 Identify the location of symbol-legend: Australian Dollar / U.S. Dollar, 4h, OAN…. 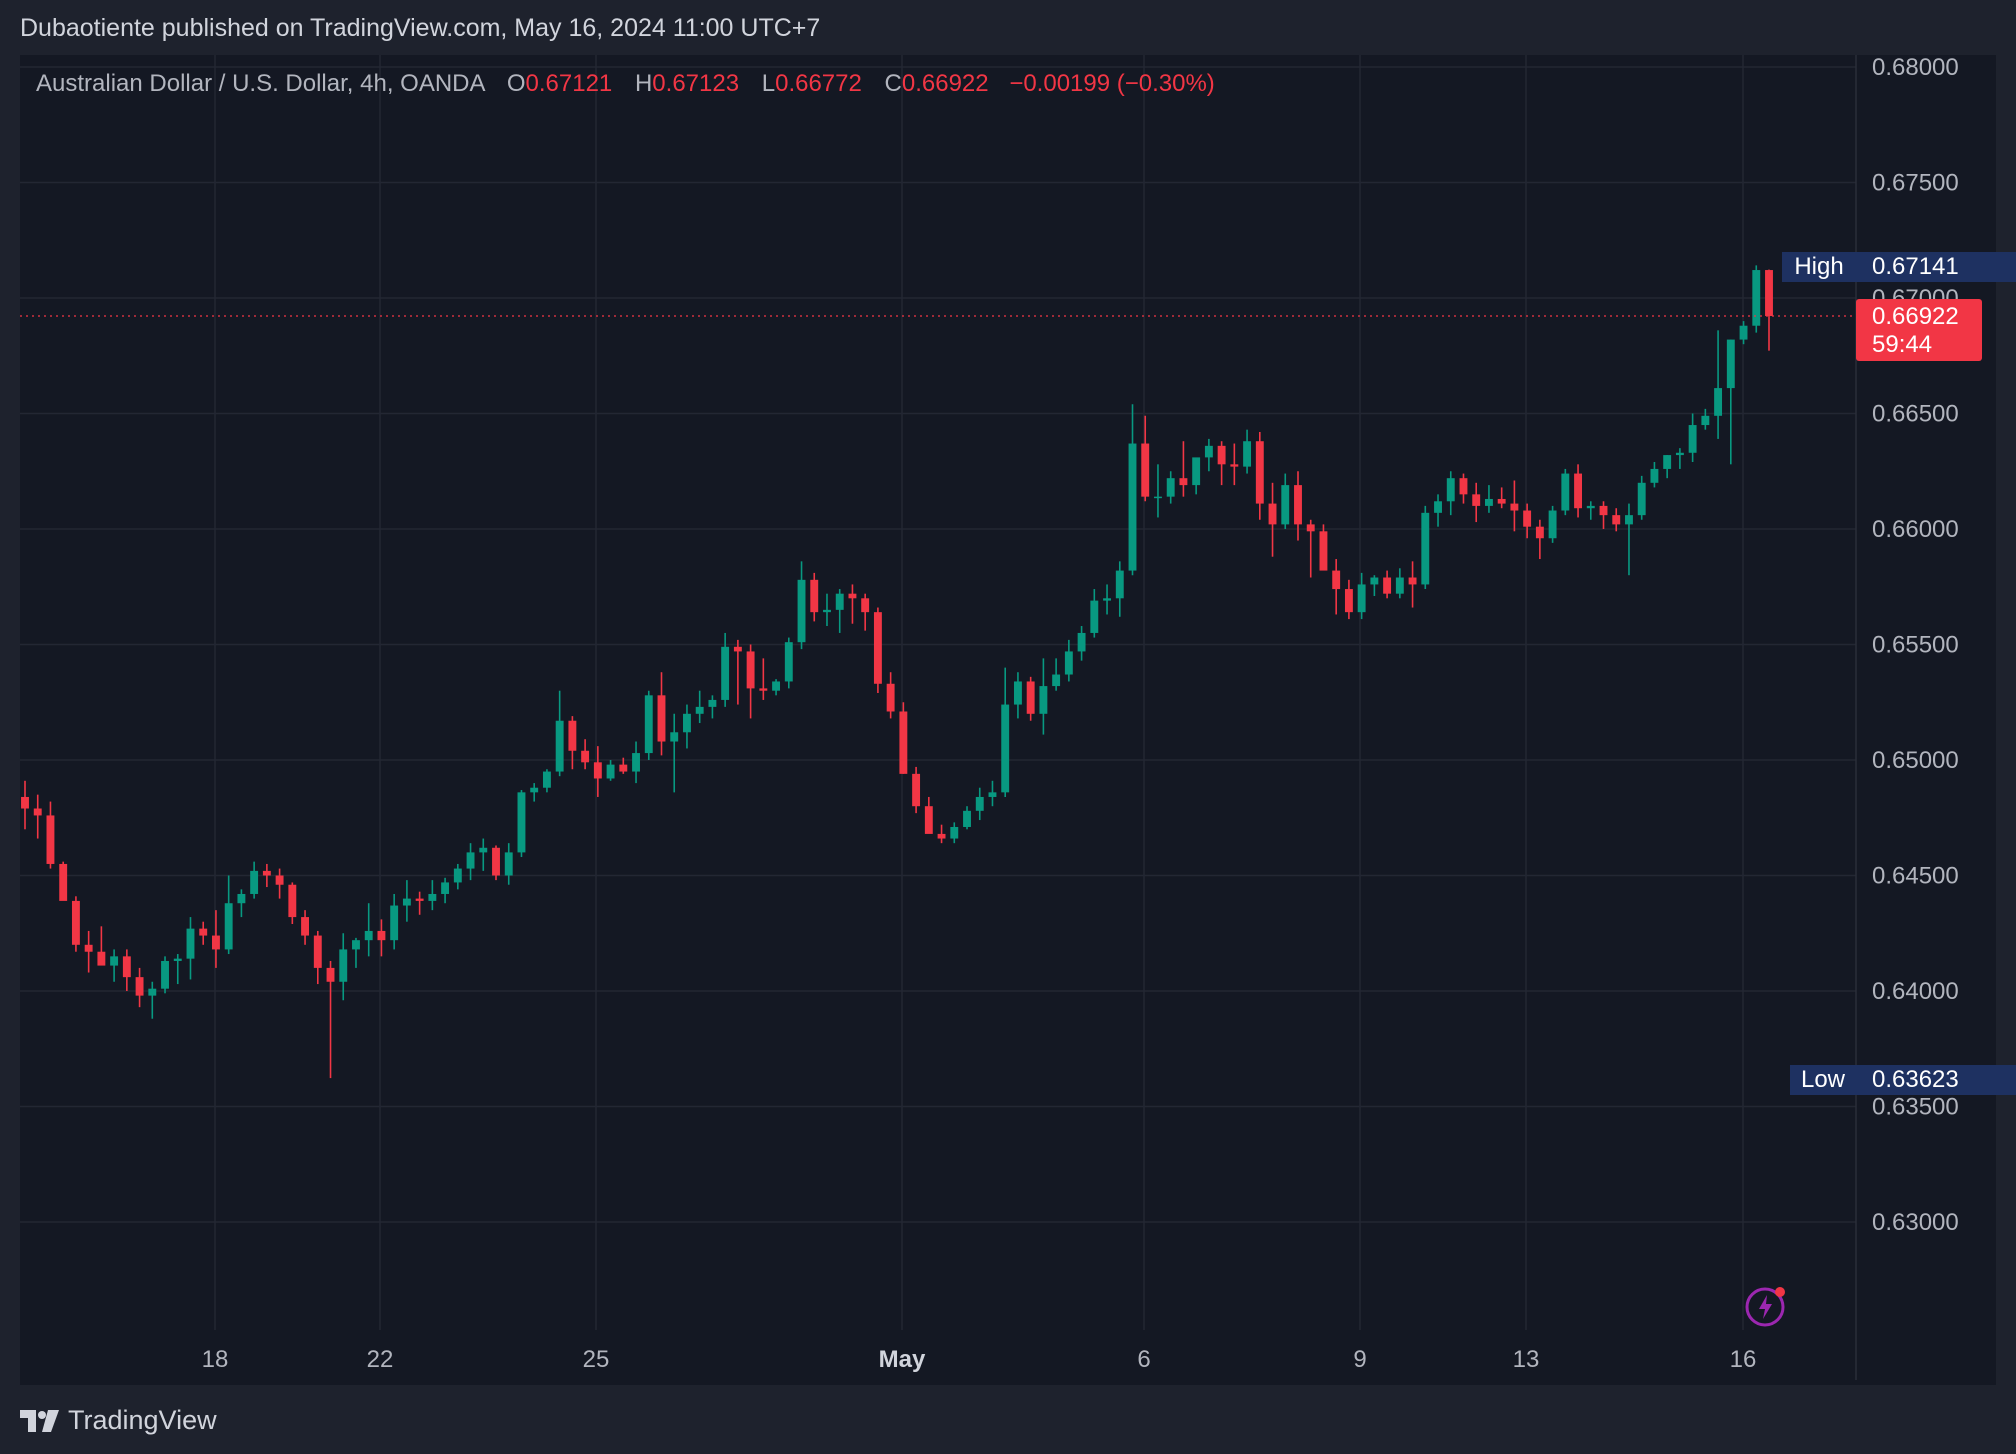
(625, 84).